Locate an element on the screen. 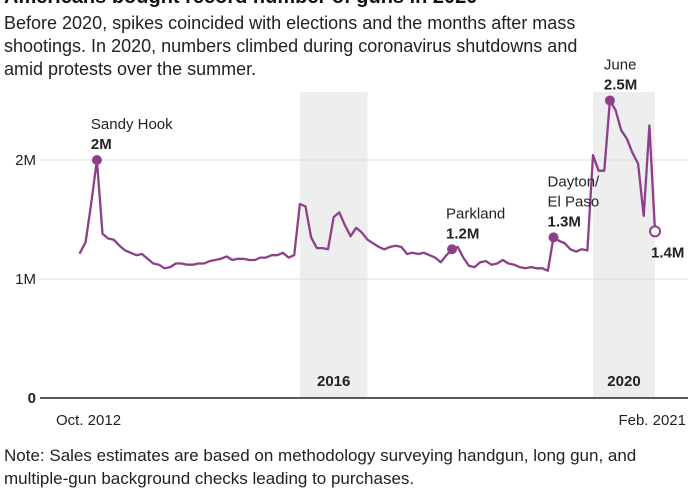 This screenshot has height=500, width=700. annotation-value: 1.2M is located at coordinates (462, 233).